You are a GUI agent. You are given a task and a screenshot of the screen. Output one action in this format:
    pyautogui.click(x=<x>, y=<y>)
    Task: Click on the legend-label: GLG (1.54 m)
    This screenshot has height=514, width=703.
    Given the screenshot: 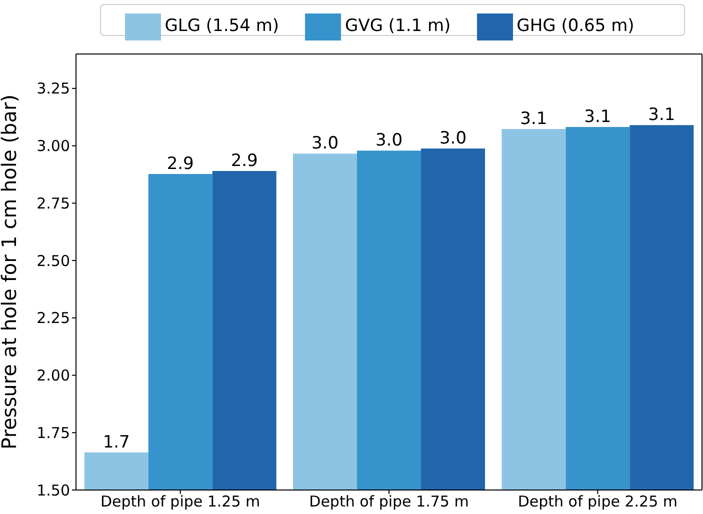 What is the action you would take?
    pyautogui.click(x=222, y=26)
    